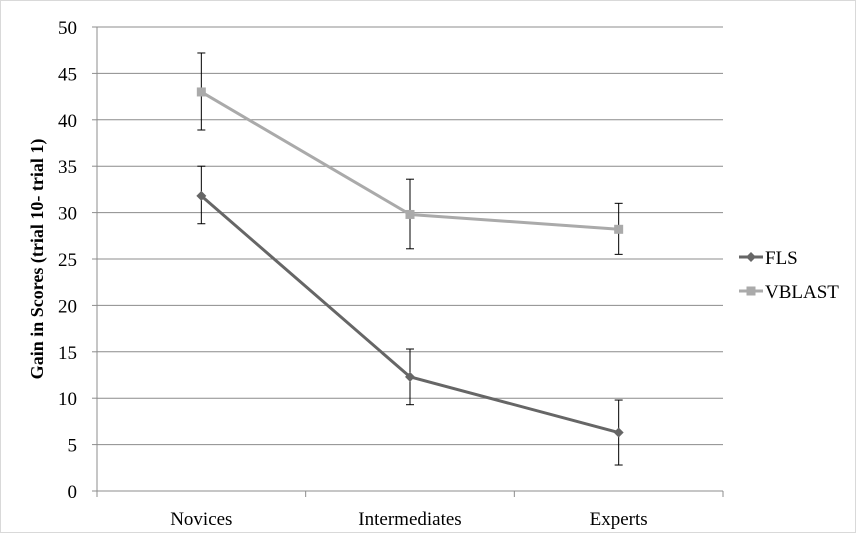 The height and width of the screenshot is (534, 856). I want to click on legend-entry-fls: FLS, so click(768, 258).